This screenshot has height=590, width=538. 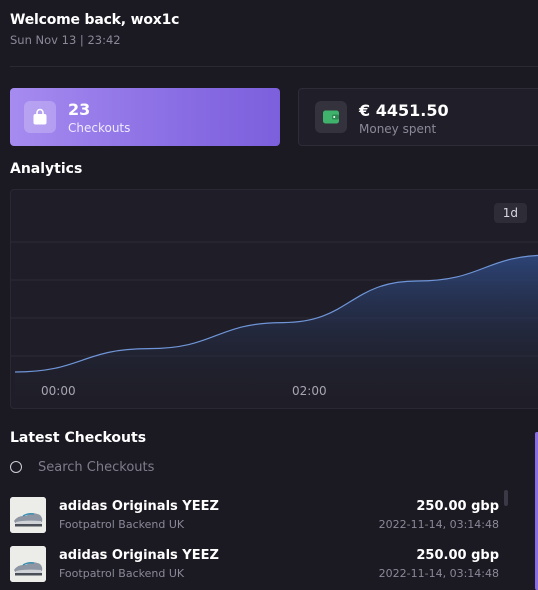 What do you see at coordinates (16, 467) in the screenshot?
I see `search-icon` at bounding box center [16, 467].